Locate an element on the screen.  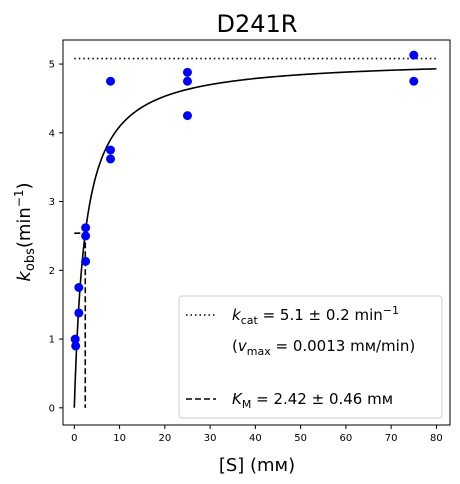
x-tick-label: 40 is located at coordinates (255, 438).